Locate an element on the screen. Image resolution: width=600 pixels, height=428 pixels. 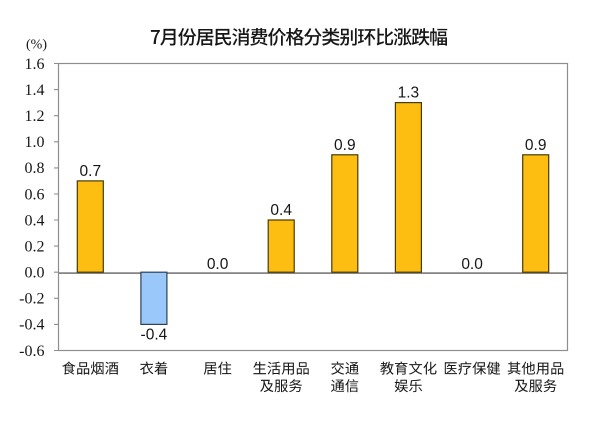
svg-text: 0.7 is located at coordinates (91, 171).